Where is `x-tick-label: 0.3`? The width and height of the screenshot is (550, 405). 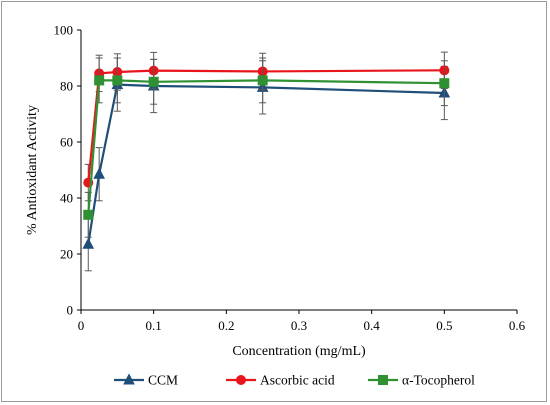
x-tick-label: 0.3 is located at coordinates (299, 325).